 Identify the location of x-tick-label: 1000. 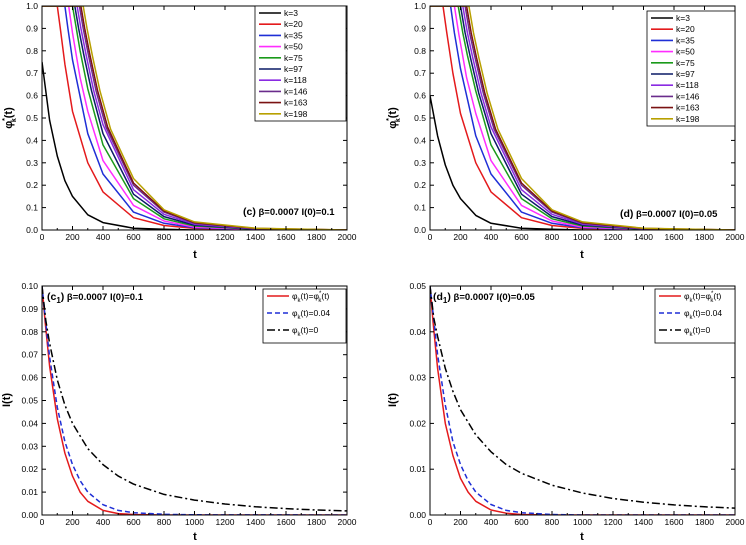
(194, 522).